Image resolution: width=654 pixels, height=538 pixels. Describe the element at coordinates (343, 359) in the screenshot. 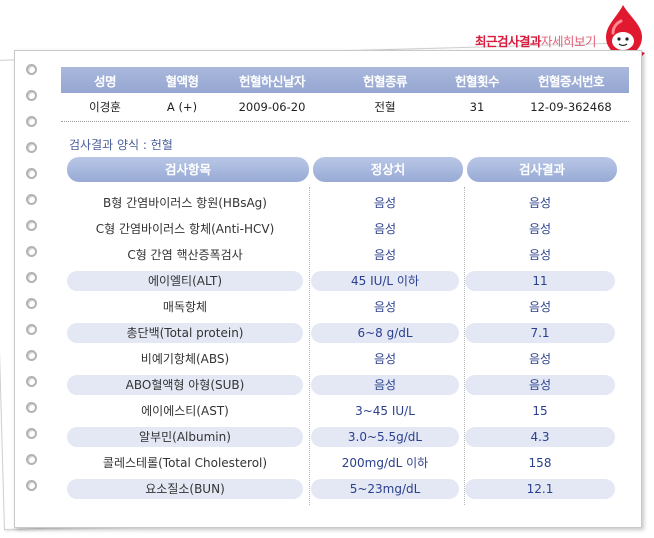

I see `result-row: 비예기항체(ABS) 음성 음성` at that location.